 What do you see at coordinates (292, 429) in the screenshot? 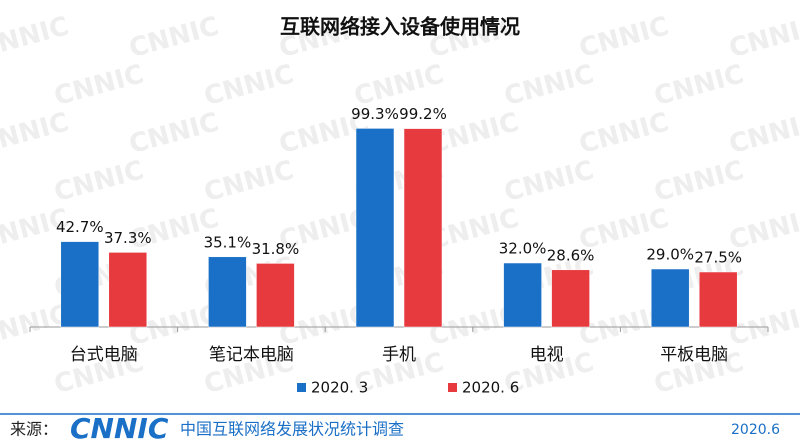
I see `footer-survey: 中国互联网络发展状况统计调查` at bounding box center [292, 429].